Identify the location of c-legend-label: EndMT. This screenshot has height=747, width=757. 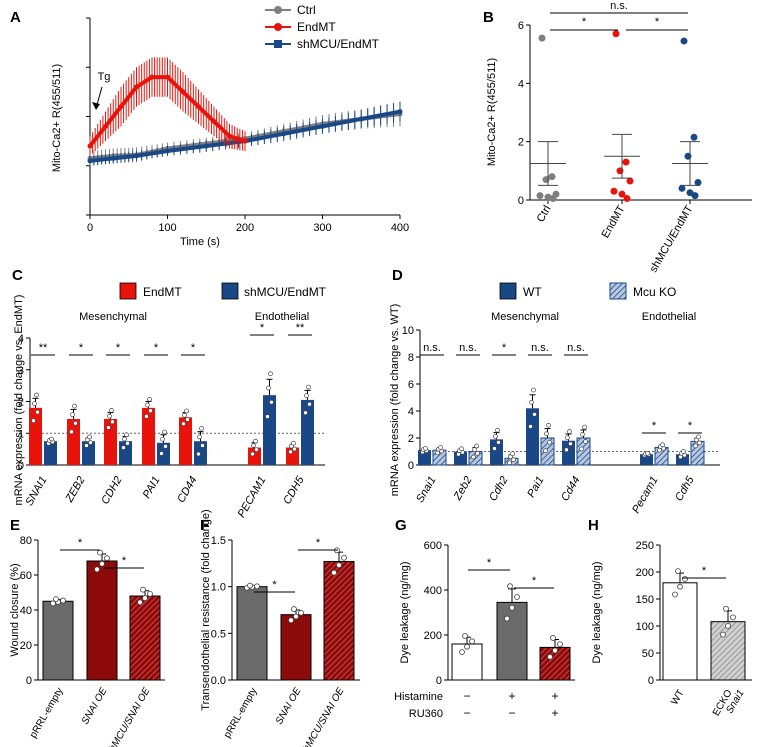
(162, 292).